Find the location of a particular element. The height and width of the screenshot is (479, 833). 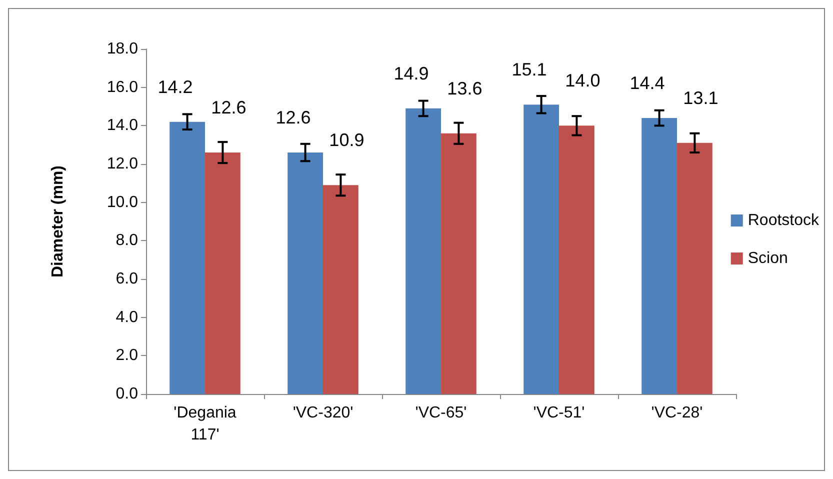

y-tick-label: 4.0 is located at coordinates (127, 317).